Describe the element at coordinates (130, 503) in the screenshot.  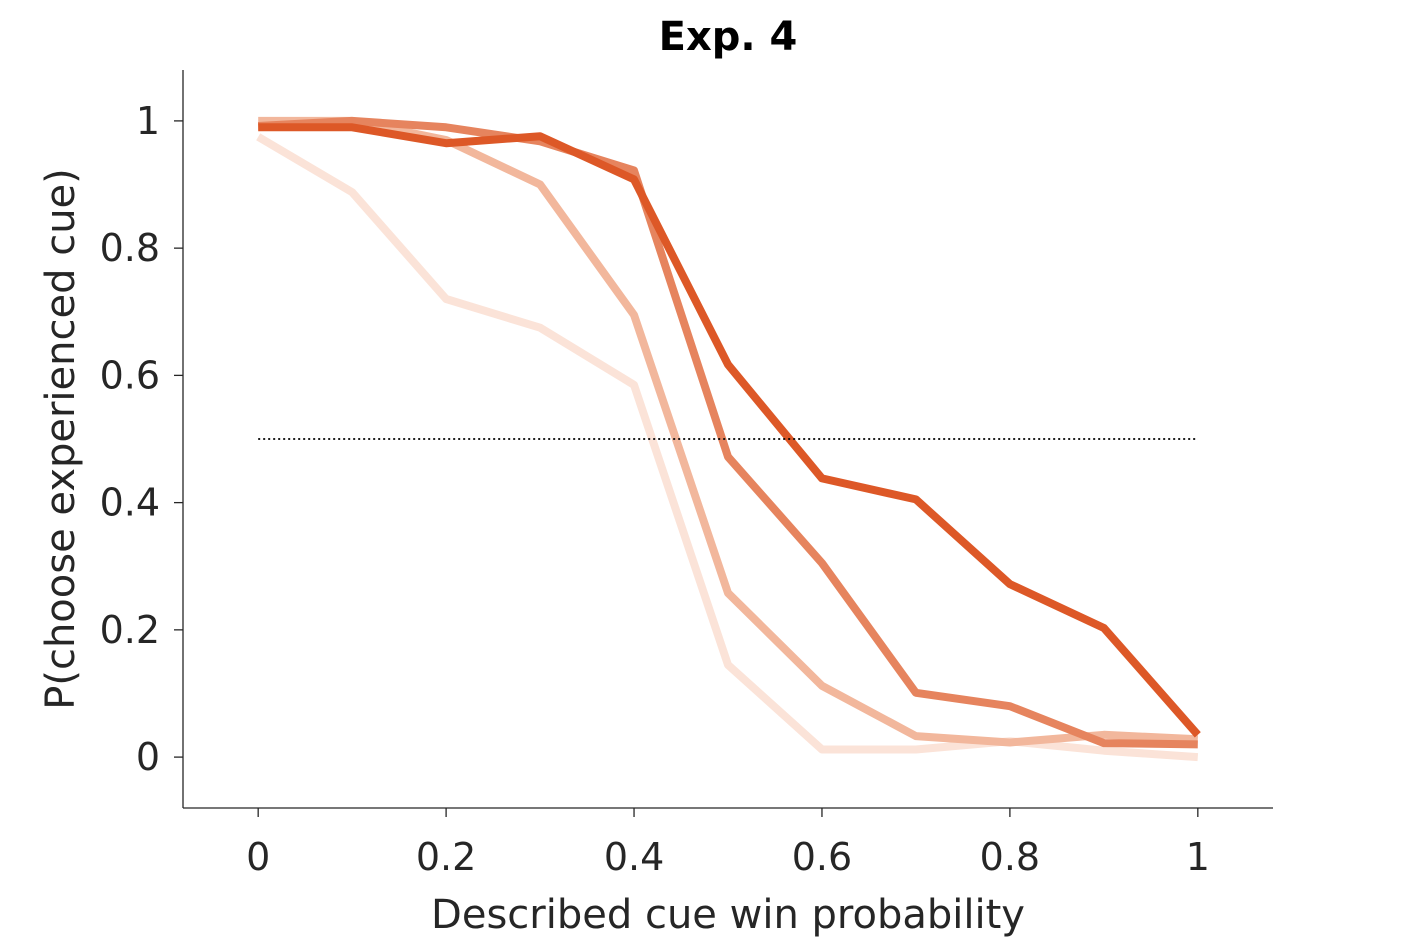
I see `y-tick-label: 0.4` at that location.